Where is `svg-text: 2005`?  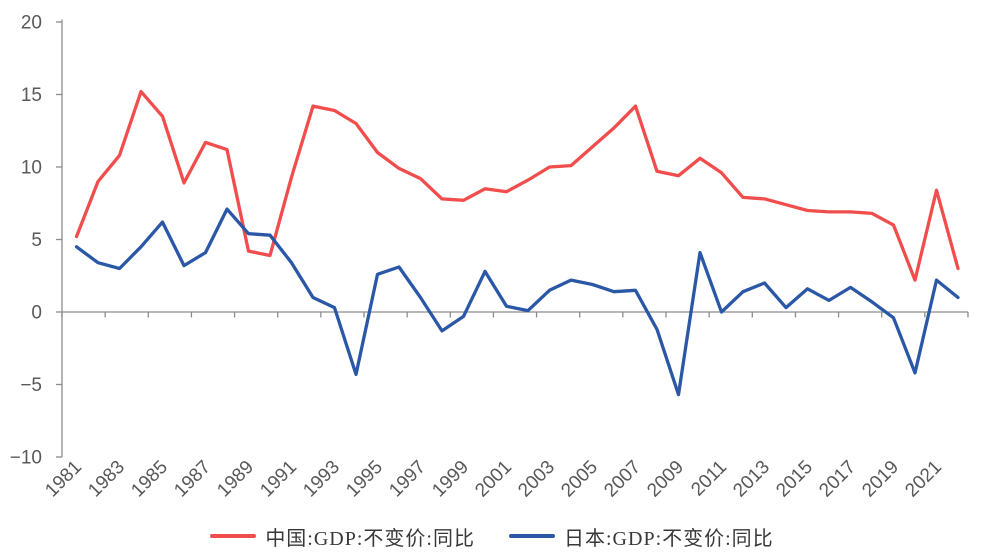 svg-text: 2005 is located at coordinates (579, 479).